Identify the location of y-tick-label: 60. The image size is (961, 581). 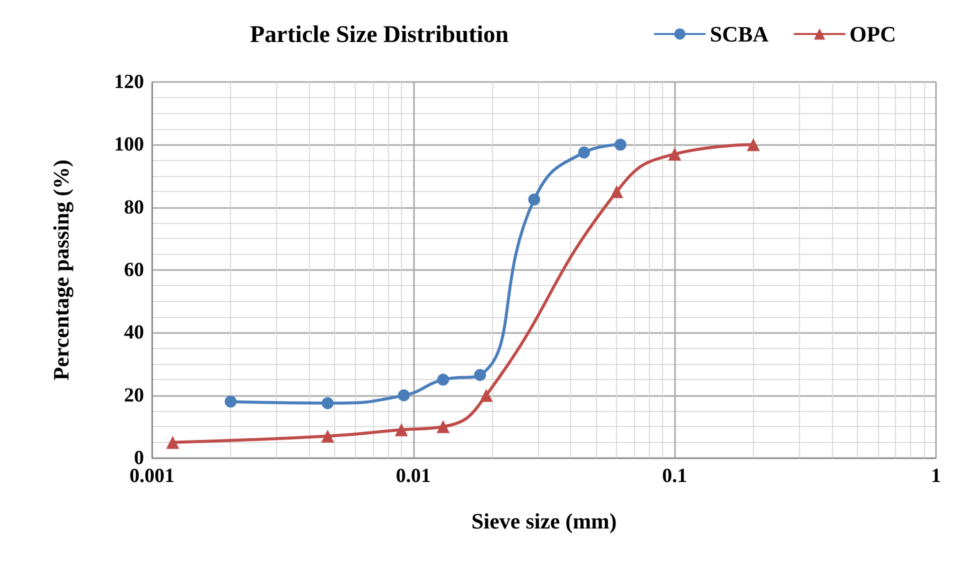
(134, 270).